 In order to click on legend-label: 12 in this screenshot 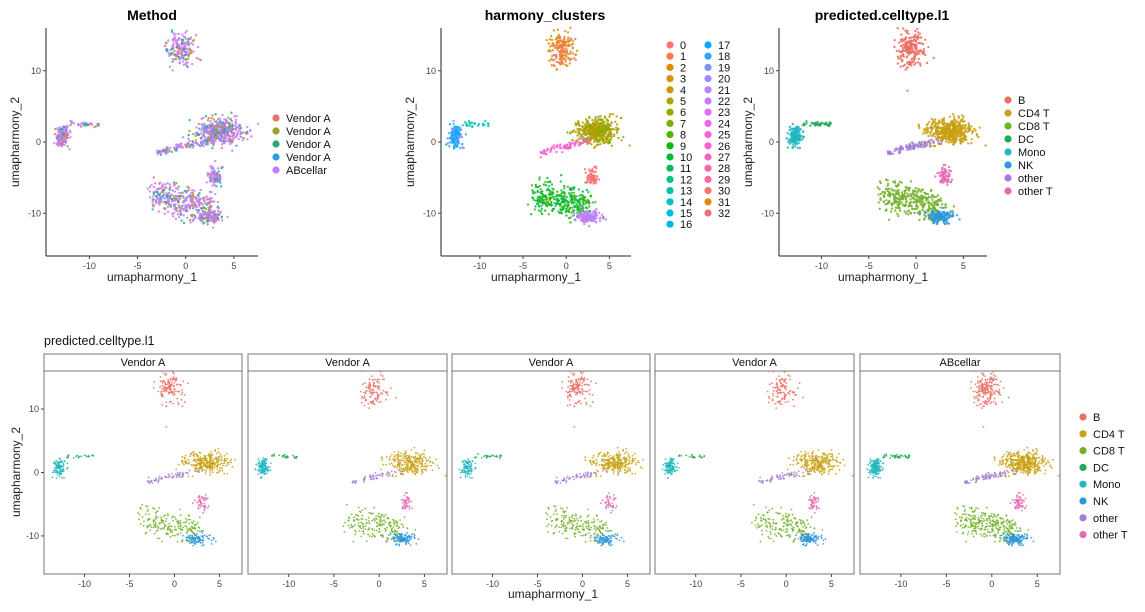, I will do `click(686, 180)`.